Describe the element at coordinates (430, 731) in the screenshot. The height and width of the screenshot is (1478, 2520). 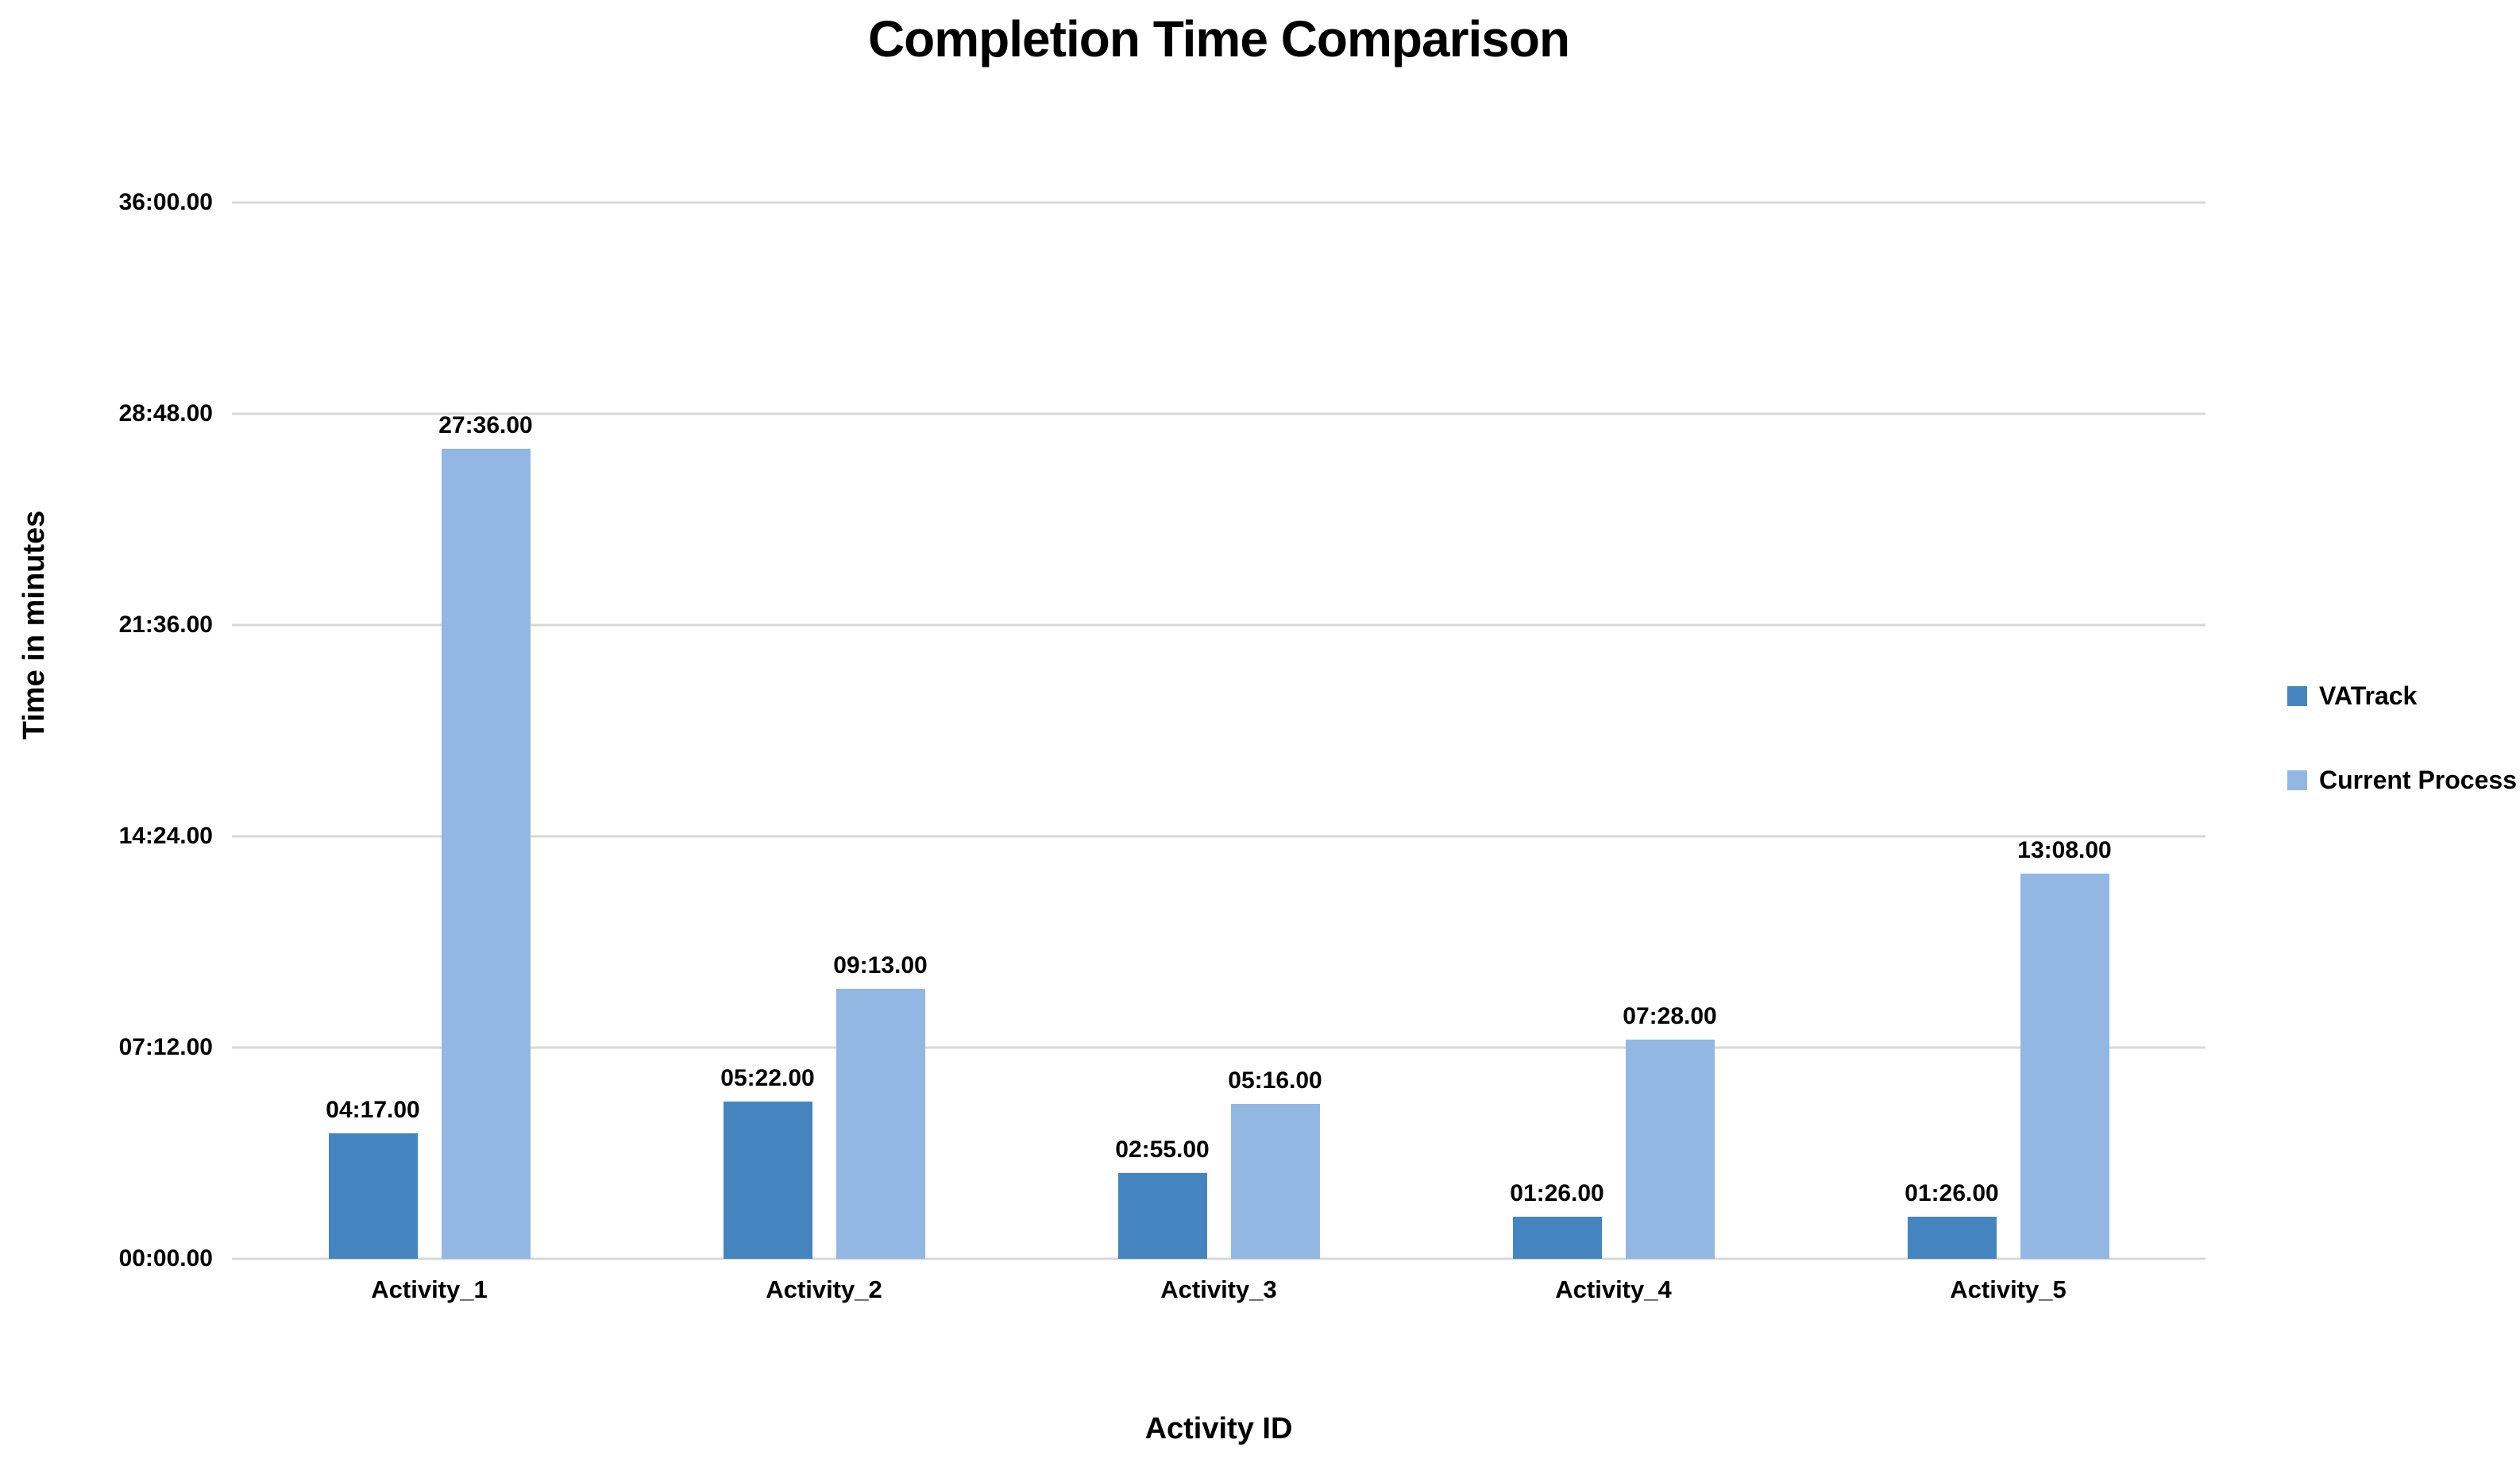
I see `bar-group-activity_1: 04:17.00 27:36.00` at that location.